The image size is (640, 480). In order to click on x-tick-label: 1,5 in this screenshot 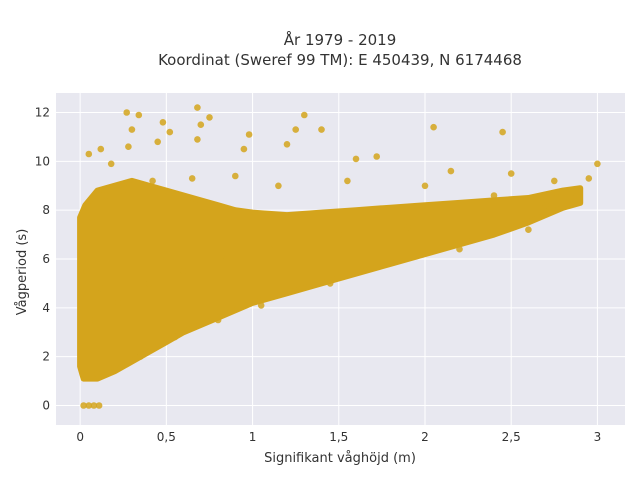, I will do `click(338, 437)`.